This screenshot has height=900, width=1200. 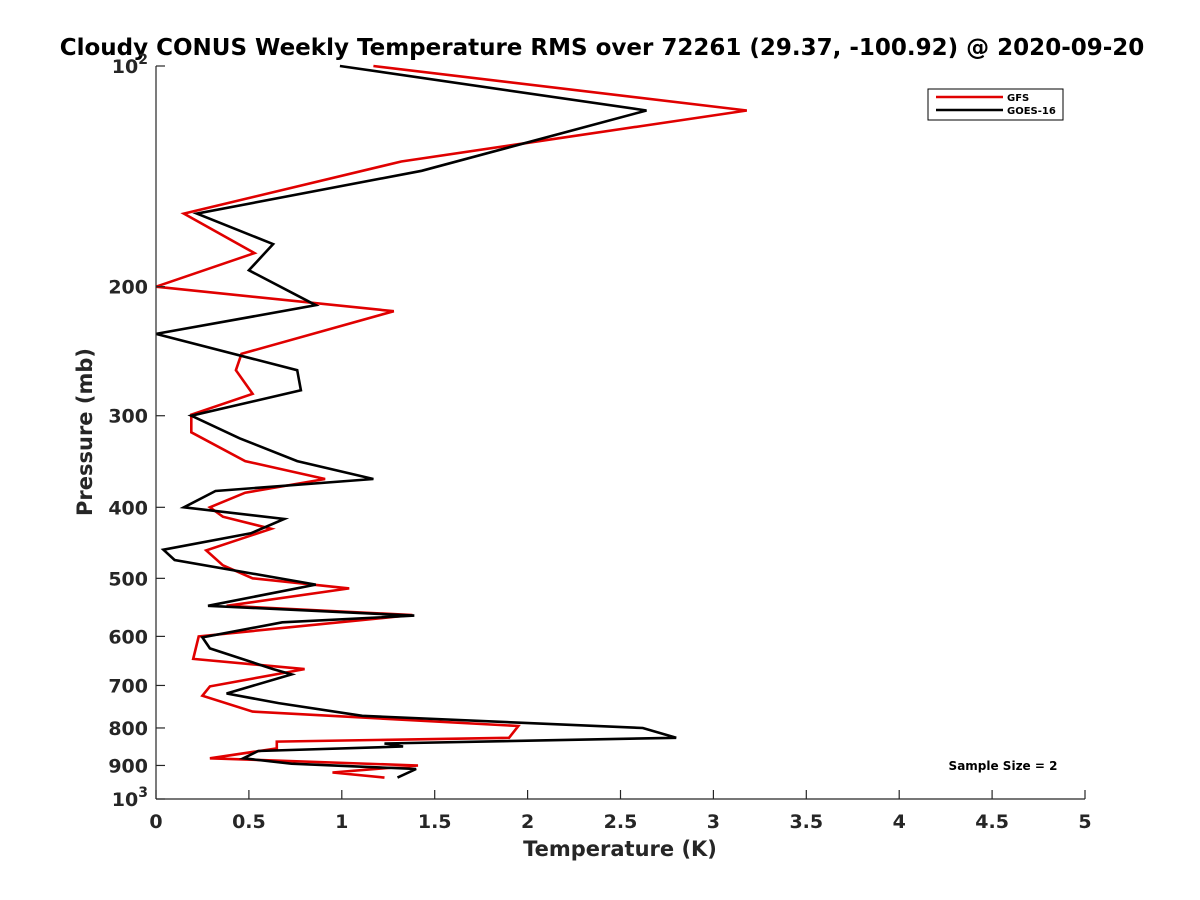 I want to click on legend-label-gfs: GFS, so click(x=1018, y=98).